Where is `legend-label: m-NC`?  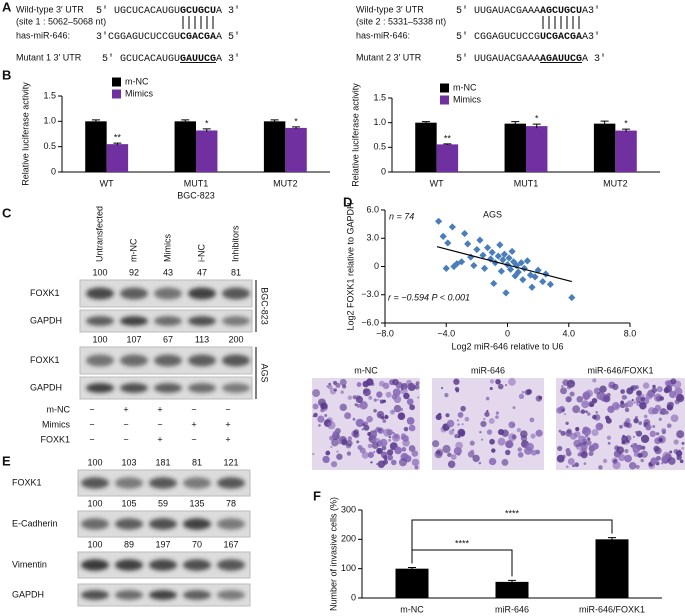 legend-label: m-NC is located at coordinates (465, 87).